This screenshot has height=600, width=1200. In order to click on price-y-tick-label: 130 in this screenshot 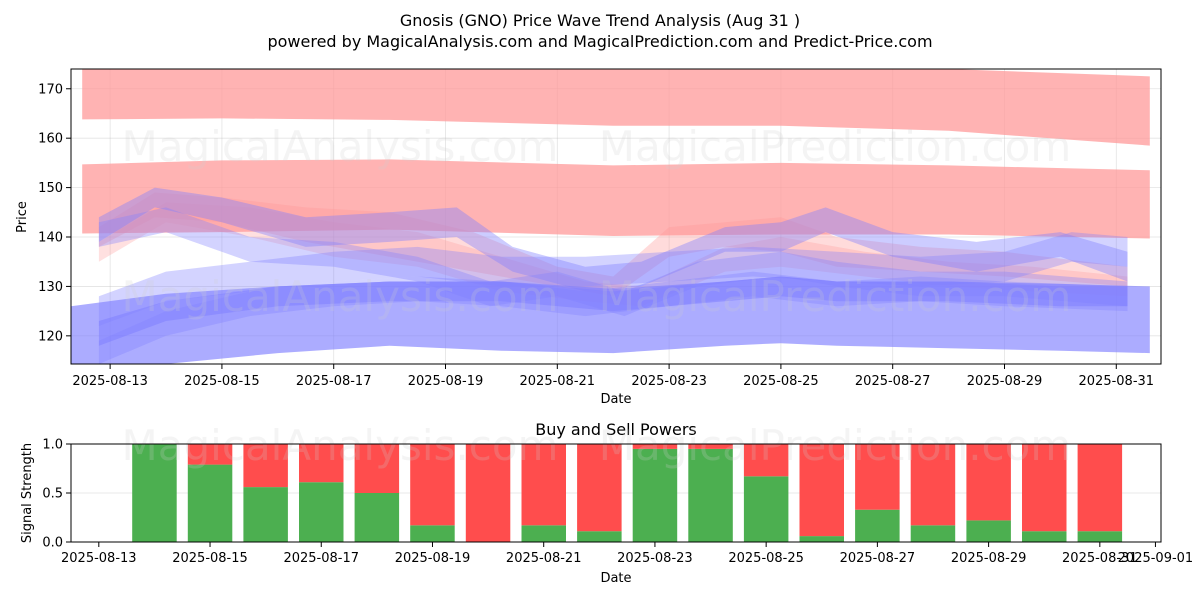, I will do `click(50, 287)`.